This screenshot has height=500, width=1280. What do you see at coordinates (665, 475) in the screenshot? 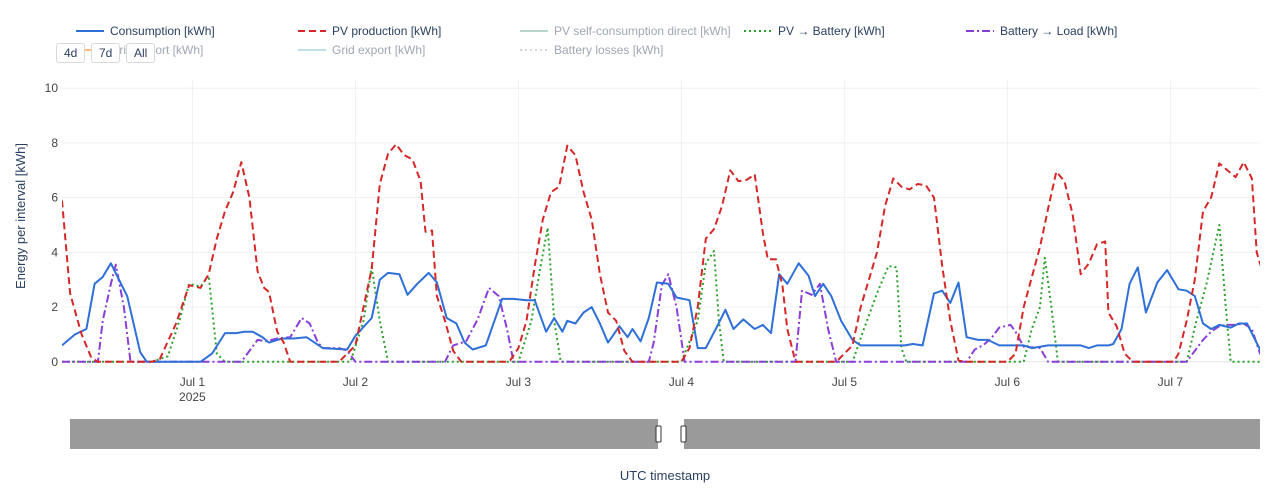
I see `x-axis-title: UTC timestamp` at bounding box center [665, 475].